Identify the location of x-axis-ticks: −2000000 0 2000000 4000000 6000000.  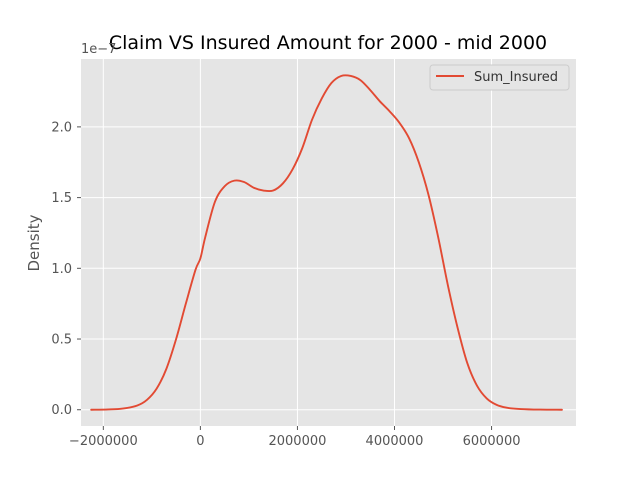
(295, 437).